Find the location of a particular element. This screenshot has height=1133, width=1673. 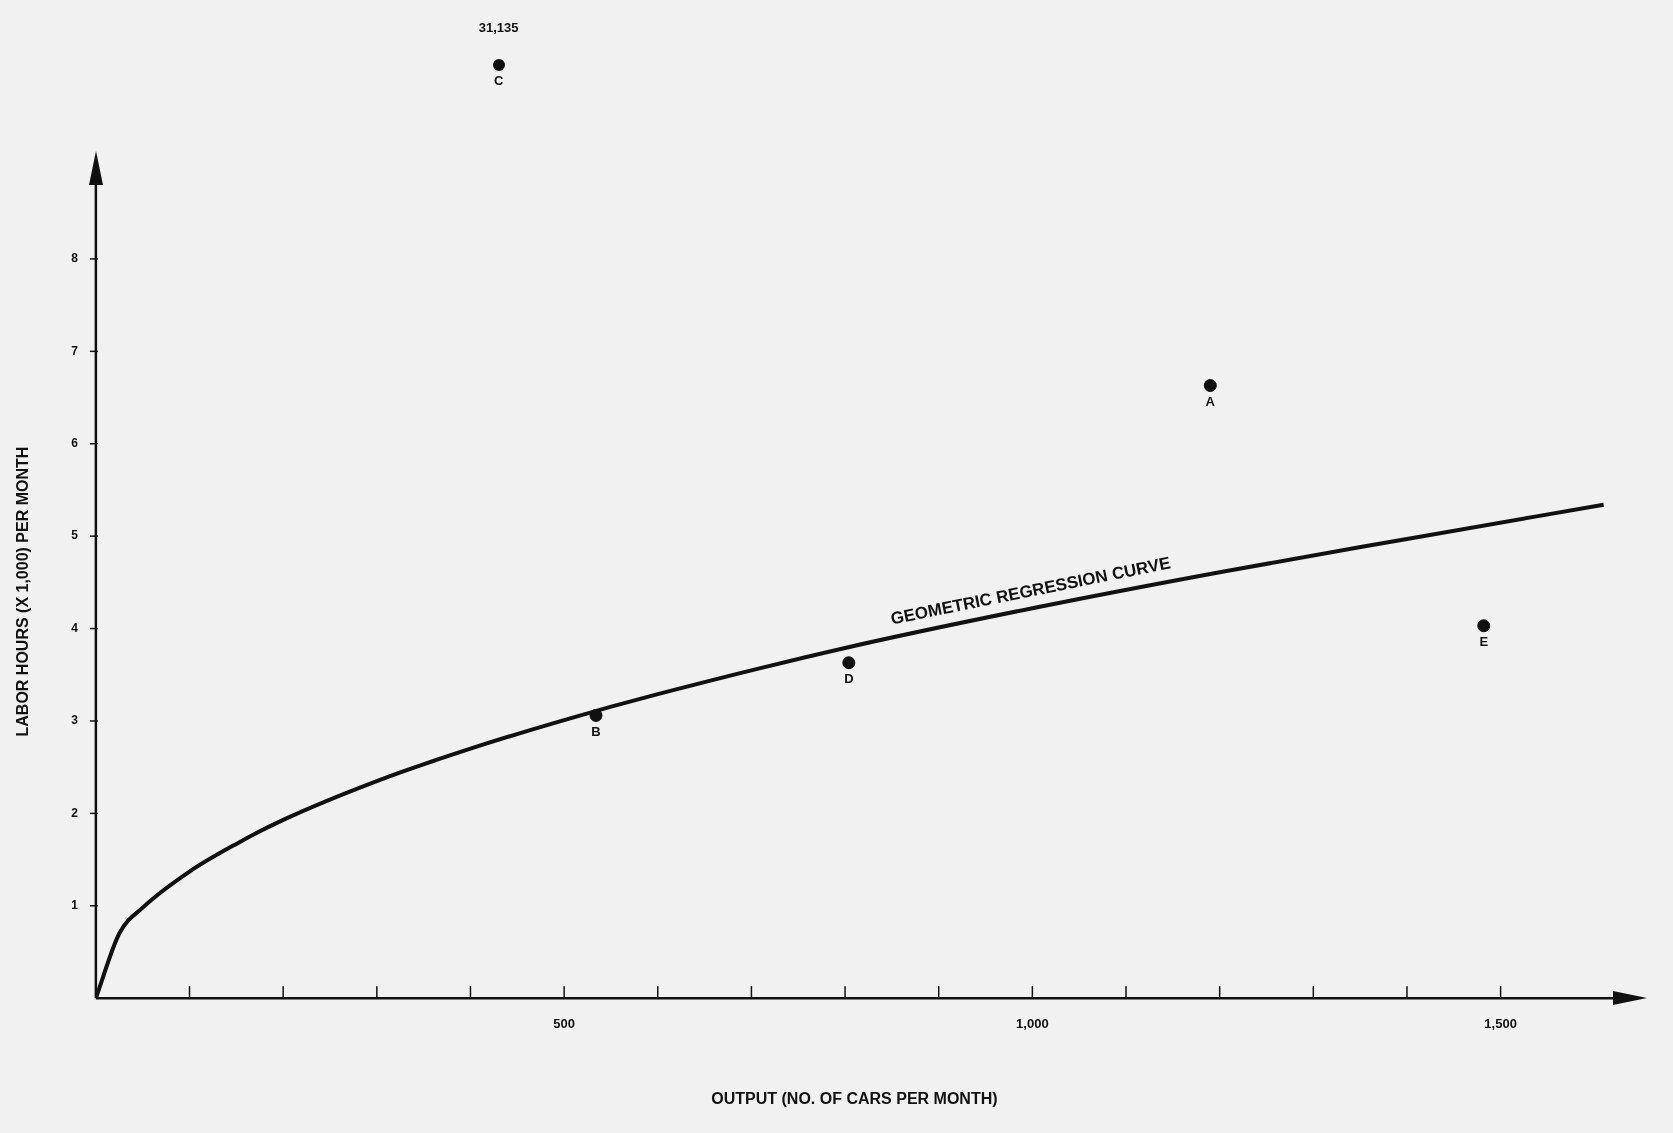

y-tick-label: 6 is located at coordinates (75, 443).